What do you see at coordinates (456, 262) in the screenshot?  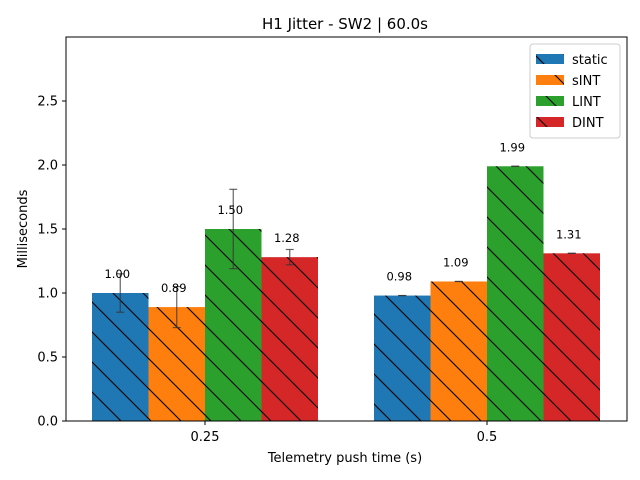 I see `data-label-sINT-0.5: 1.09` at bounding box center [456, 262].